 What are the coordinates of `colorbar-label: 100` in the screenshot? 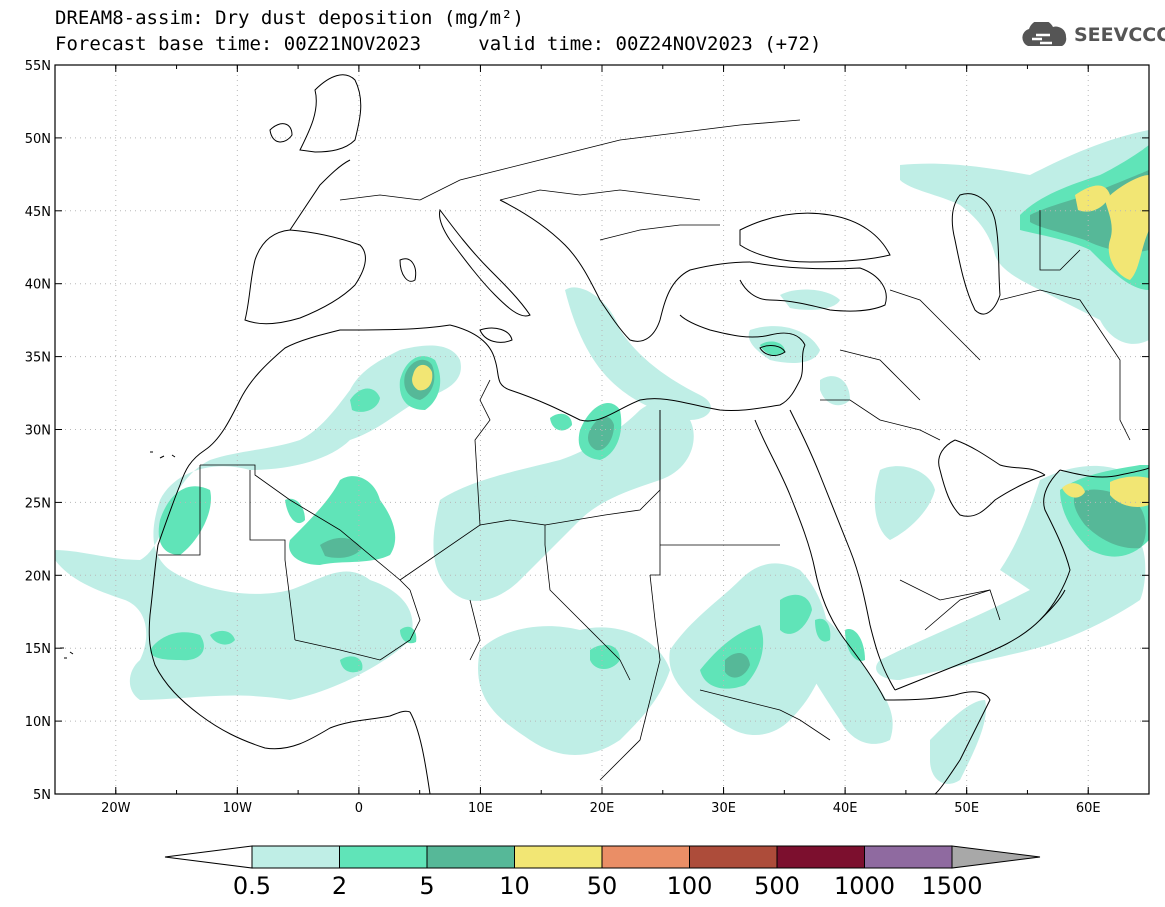 It's located at (690, 886).